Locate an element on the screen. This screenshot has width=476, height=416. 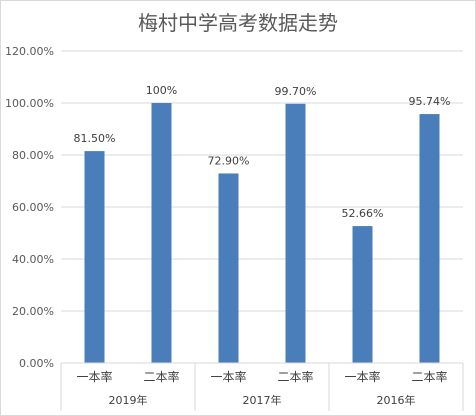
data-label: 99.70% is located at coordinates (296, 91).